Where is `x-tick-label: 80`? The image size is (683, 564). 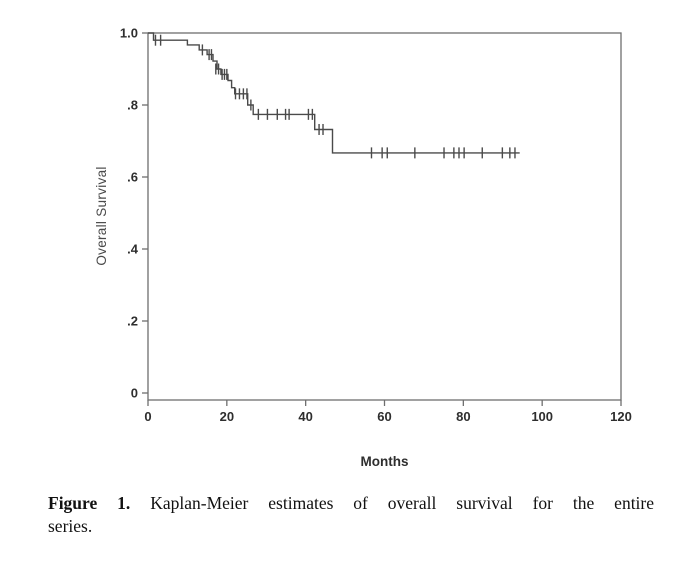 x-tick-label: 80 is located at coordinates (463, 416).